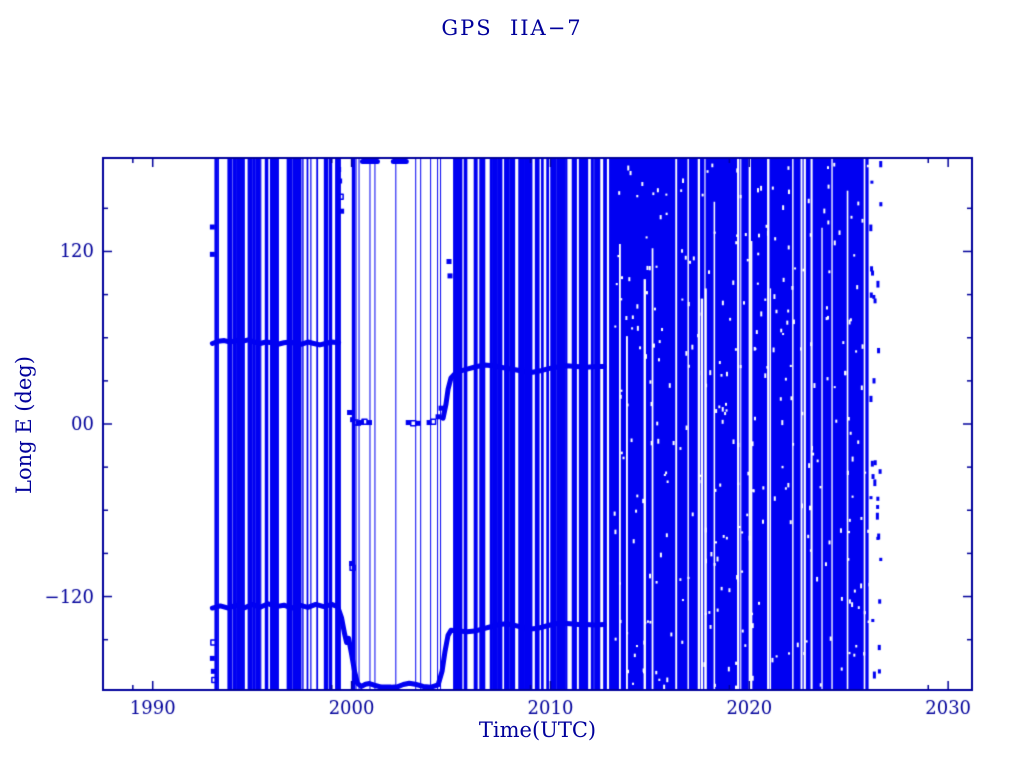 The height and width of the screenshot is (768, 1024). Describe the element at coordinates (537, 730) in the screenshot. I see `x-axis-title: Time(UTC)` at that location.